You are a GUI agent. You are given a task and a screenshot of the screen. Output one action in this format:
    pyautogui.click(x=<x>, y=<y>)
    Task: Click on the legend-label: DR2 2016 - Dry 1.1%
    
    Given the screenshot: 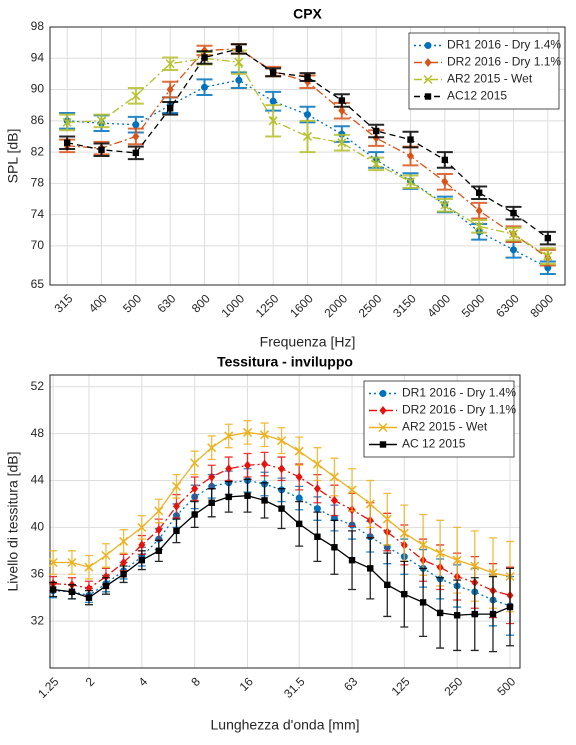 What is the action you would take?
    pyautogui.click(x=459, y=410)
    